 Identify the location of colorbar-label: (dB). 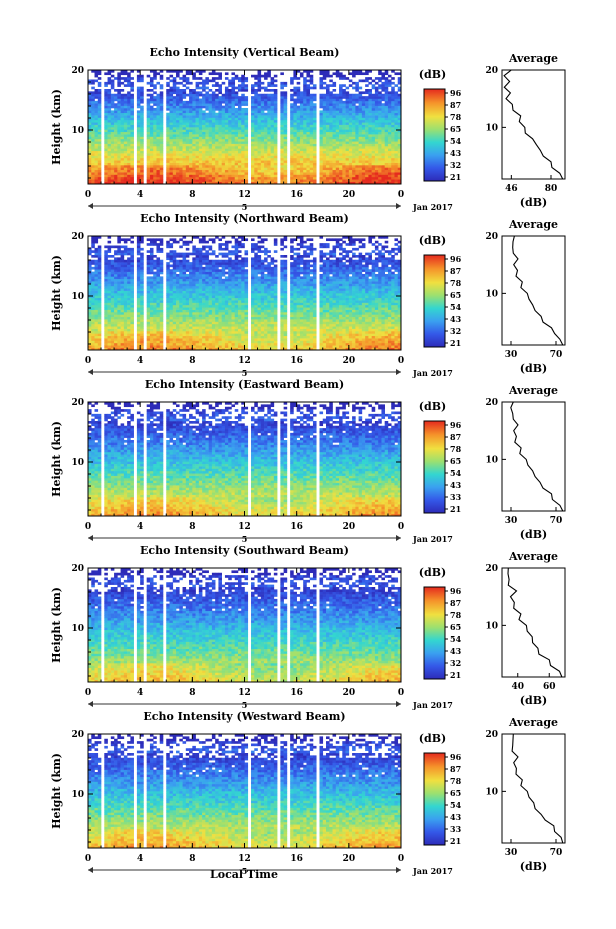
(432, 74).